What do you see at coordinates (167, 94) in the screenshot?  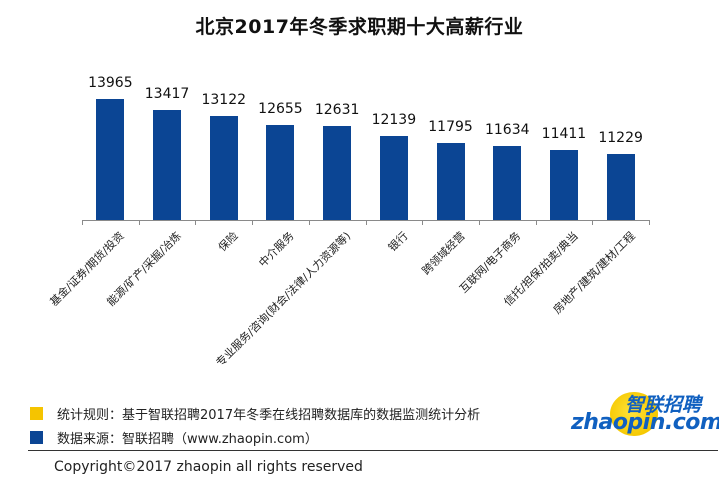 I see `data-label: 13417` at bounding box center [167, 94].